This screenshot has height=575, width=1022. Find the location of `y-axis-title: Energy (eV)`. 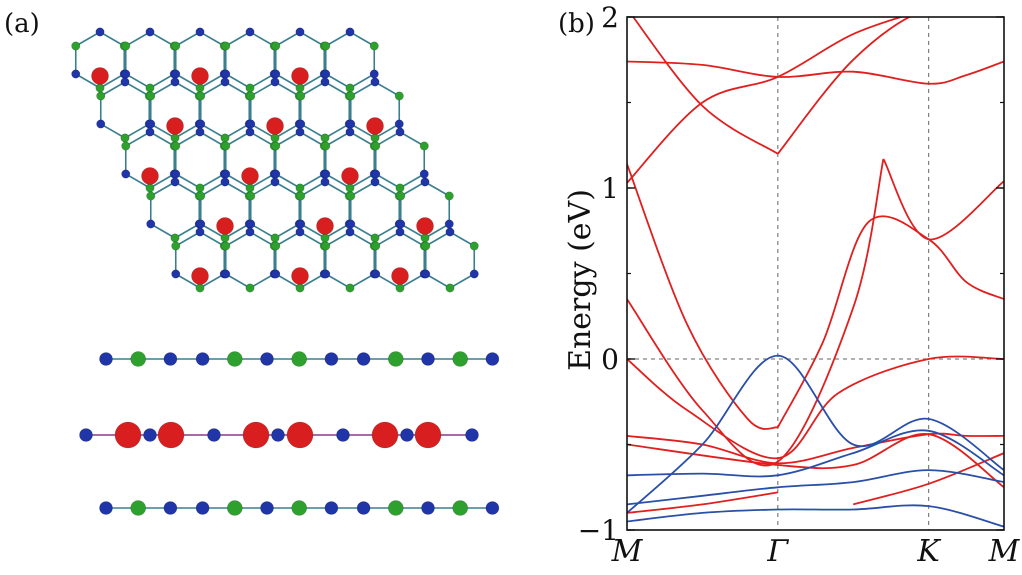

y-axis-title: Energy (eV) is located at coordinates (580, 280).